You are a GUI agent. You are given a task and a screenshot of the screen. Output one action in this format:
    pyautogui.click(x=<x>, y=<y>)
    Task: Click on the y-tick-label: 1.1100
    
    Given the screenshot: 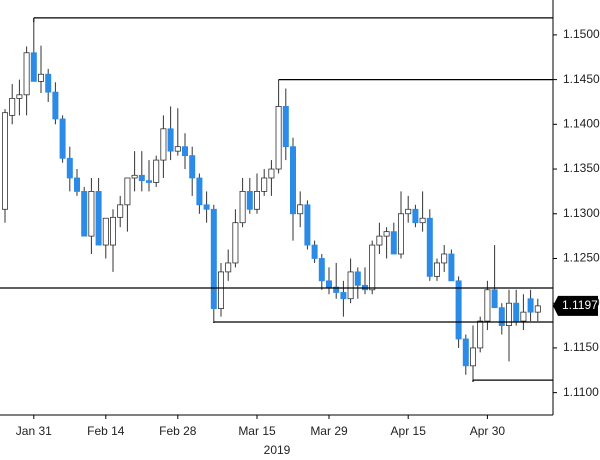 What is the action you would take?
    pyautogui.click(x=581, y=392)
    